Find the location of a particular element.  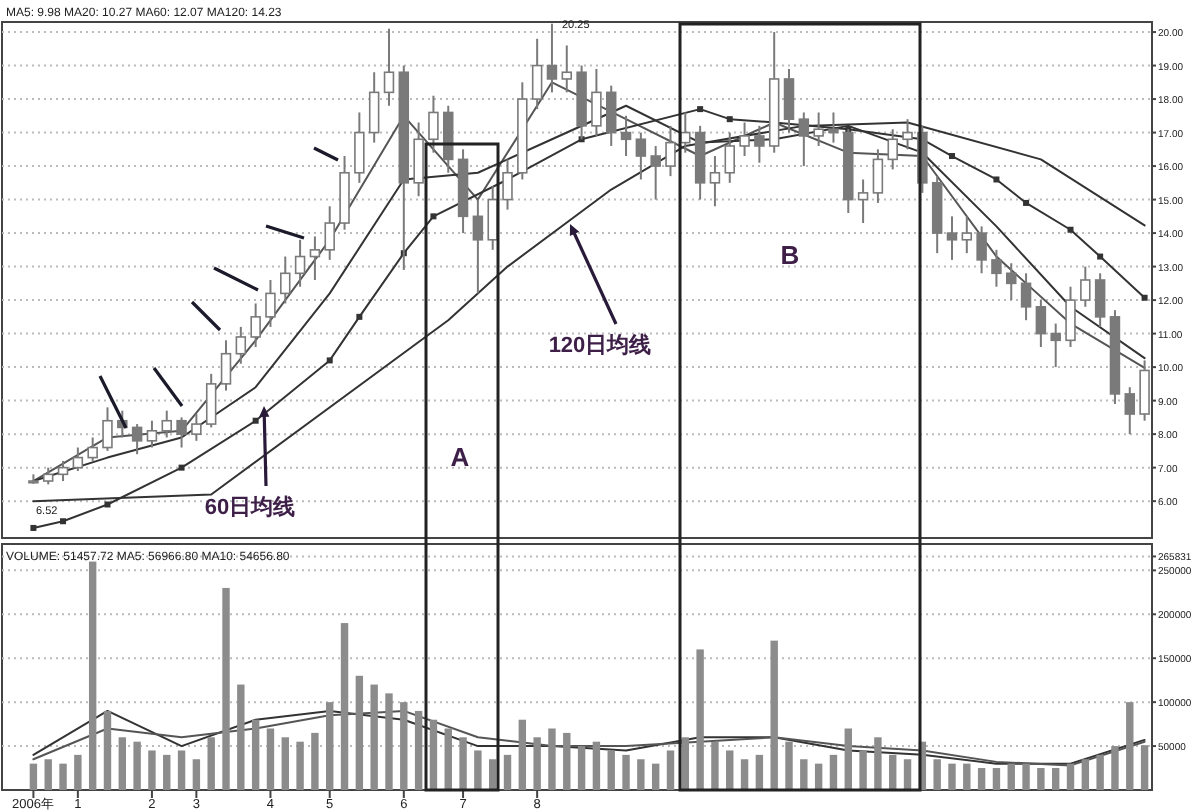

annotation: A is located at coordinates (460, 457).